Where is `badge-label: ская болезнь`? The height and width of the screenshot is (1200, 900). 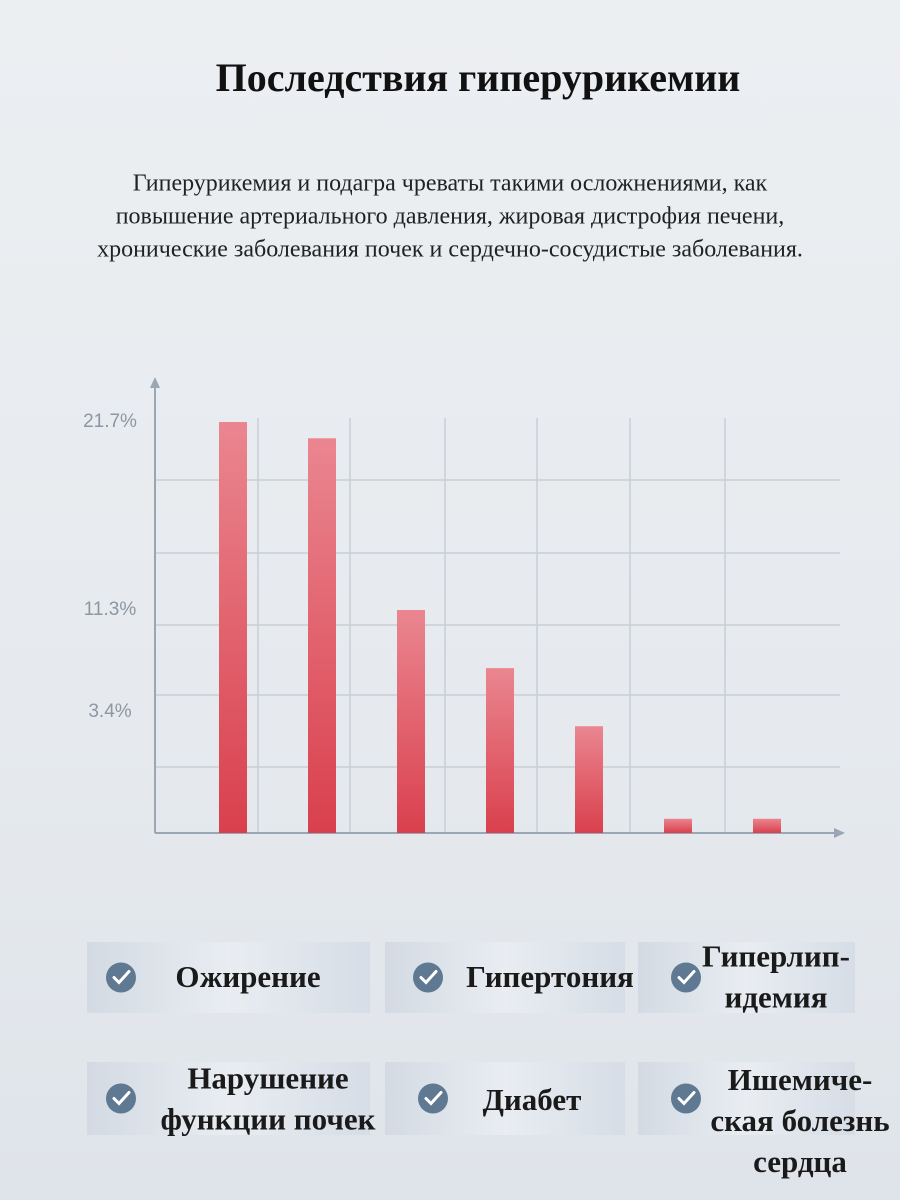
badge-label: ская болезнь is located at coordinates (799, 1120).